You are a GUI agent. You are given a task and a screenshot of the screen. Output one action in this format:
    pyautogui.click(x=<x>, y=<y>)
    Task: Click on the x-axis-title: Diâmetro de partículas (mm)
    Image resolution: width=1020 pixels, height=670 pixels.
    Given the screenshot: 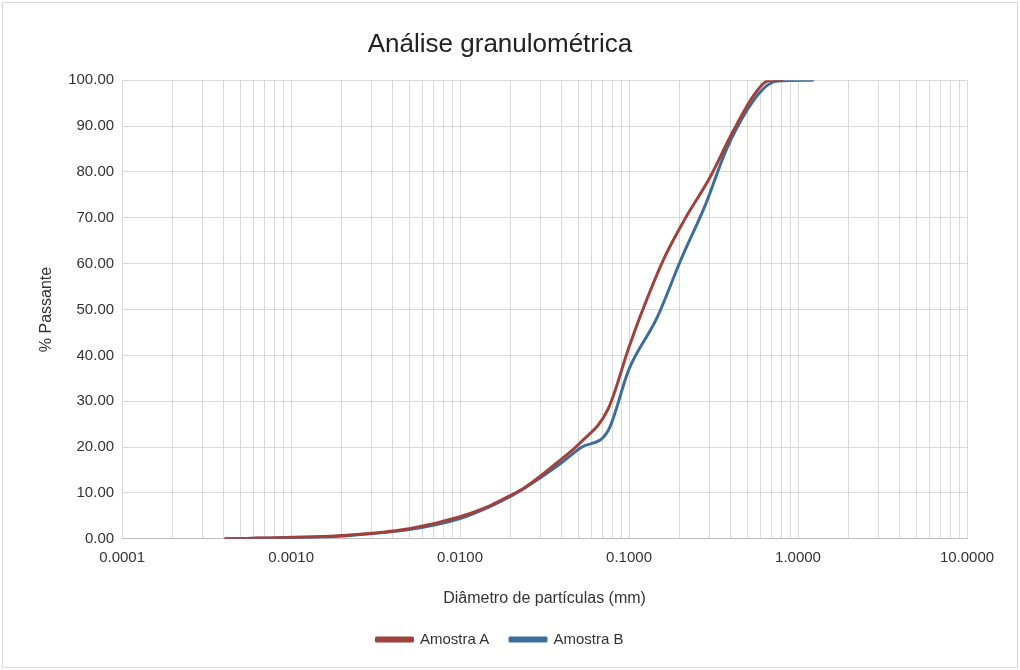 What is the action you would take?
    pyautogui.click(x=544, y=597)
    